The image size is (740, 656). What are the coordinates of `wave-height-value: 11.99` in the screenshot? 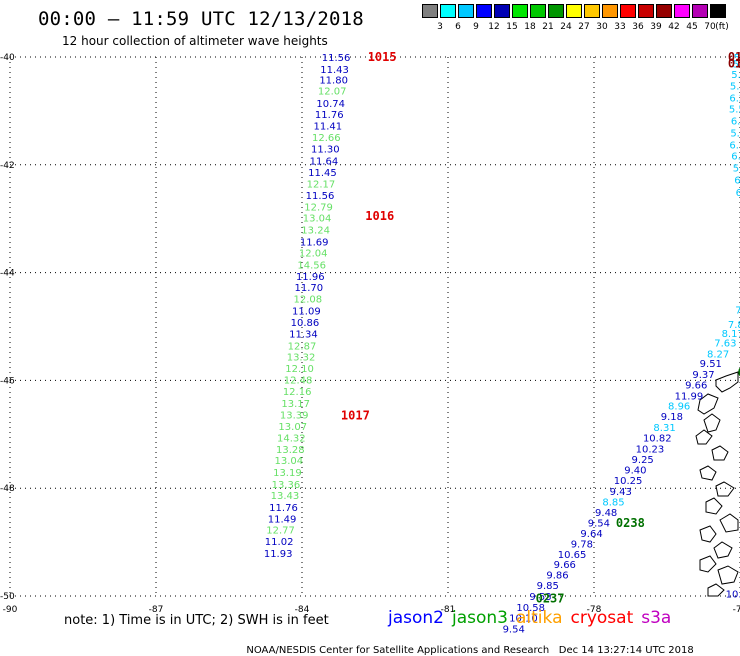 It's located at (689, 396).